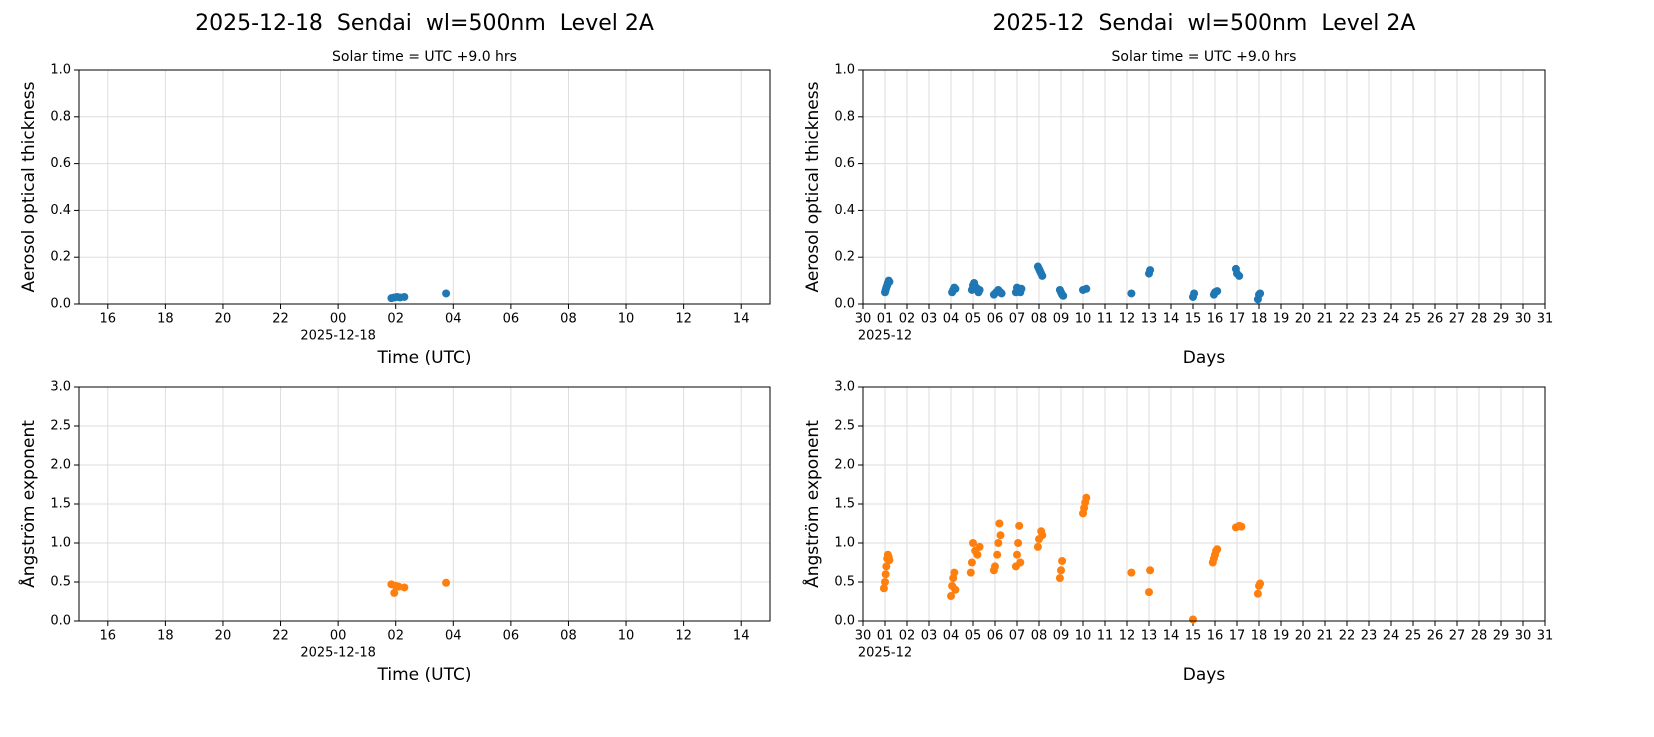 The height and width of the screenshot is (737, 1654). Describe the element at coordinates (1369, 319) in the screenshot. I see `x-tick-label: 23` at that location.